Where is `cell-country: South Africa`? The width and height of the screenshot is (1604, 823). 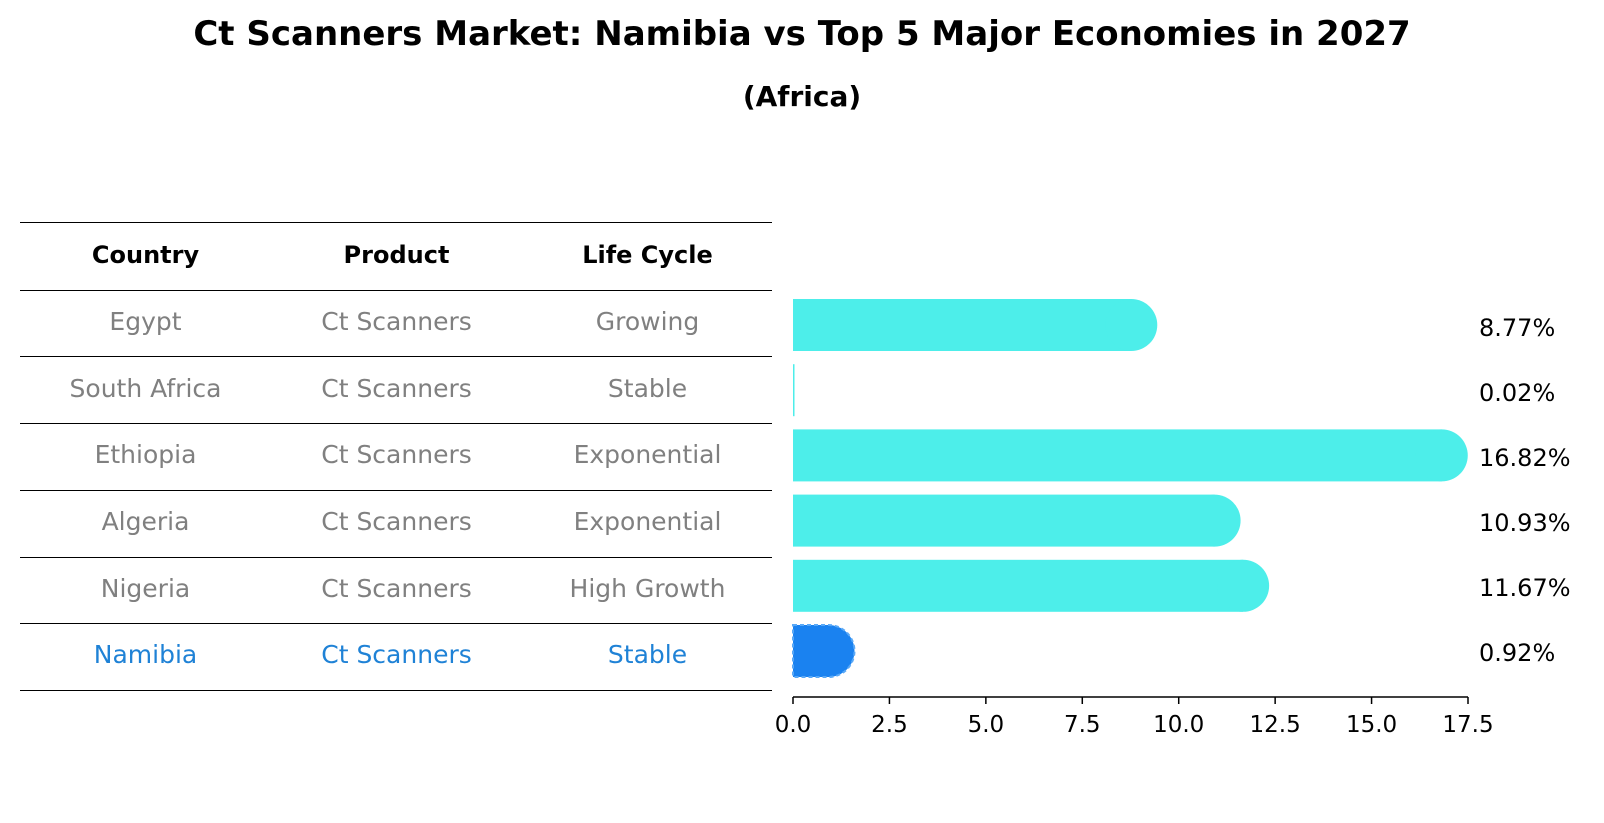
cell-country: South Africa is located at coordinates (145, 388).